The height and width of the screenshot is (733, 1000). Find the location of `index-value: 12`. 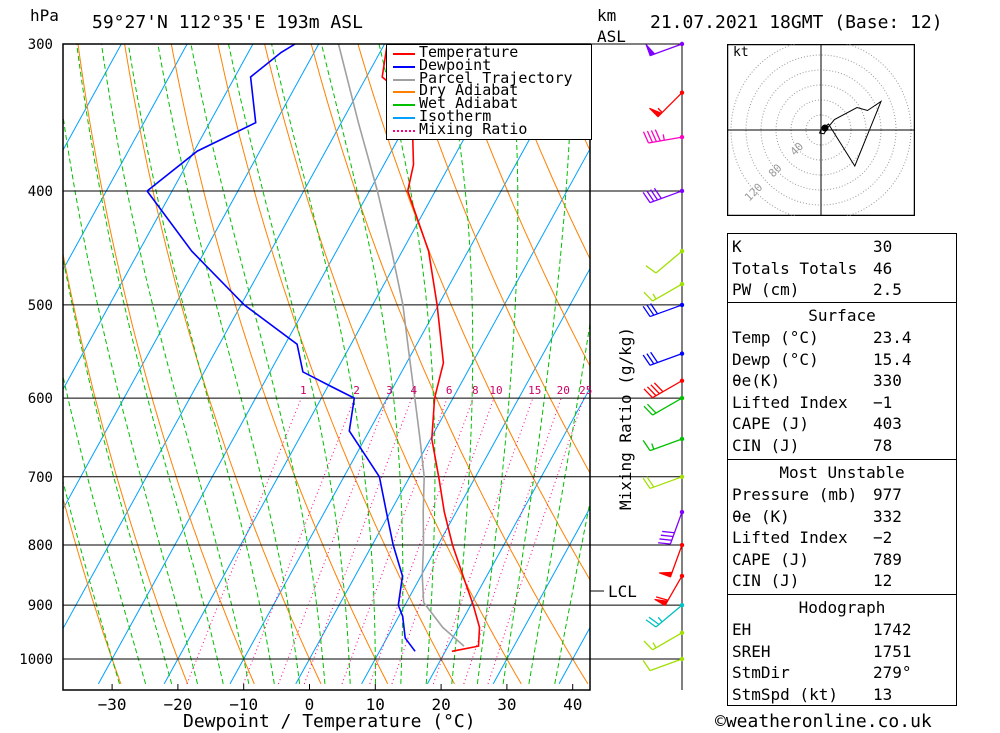

index-value: 12 is located at coordinates (883, 581).